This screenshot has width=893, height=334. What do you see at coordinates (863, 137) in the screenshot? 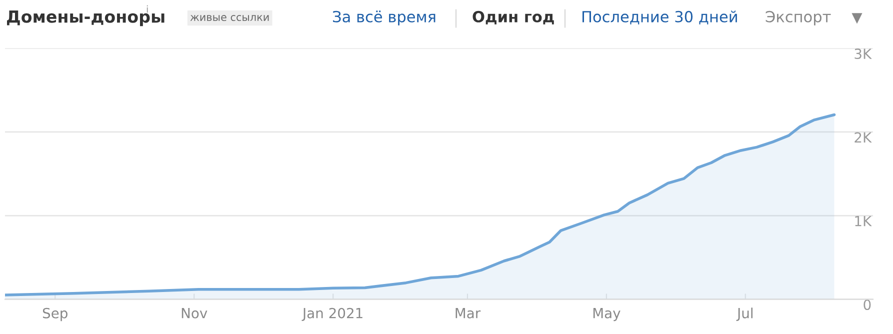
I see `y-tick-label: 2K` at bounding box center [863, 137].